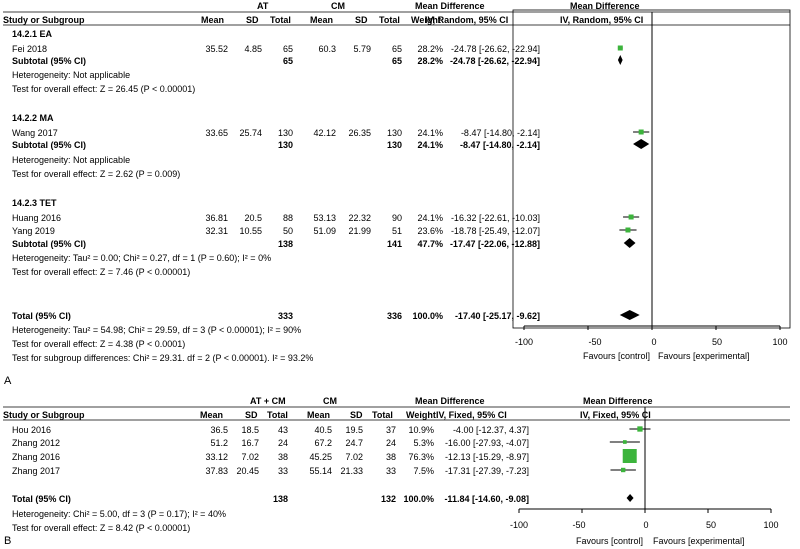  What do you see at coordinates (646, 525) in the screenshot?
I see `tick-label: 0` at bounding box center [646, 525].